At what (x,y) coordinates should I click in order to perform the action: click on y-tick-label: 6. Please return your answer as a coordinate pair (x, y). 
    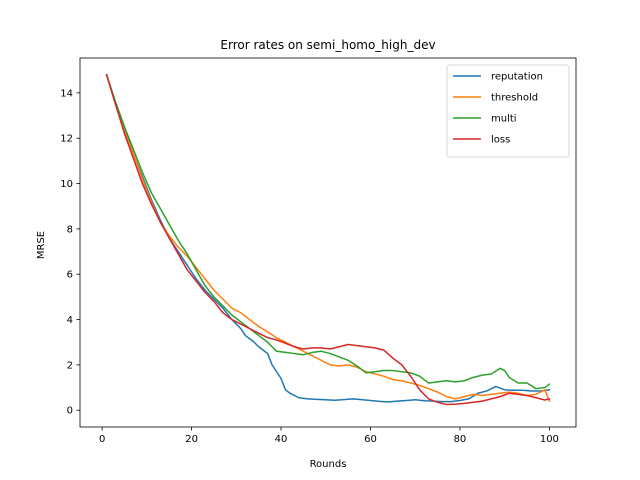
    Looking at the image, I should click on (70, 275).